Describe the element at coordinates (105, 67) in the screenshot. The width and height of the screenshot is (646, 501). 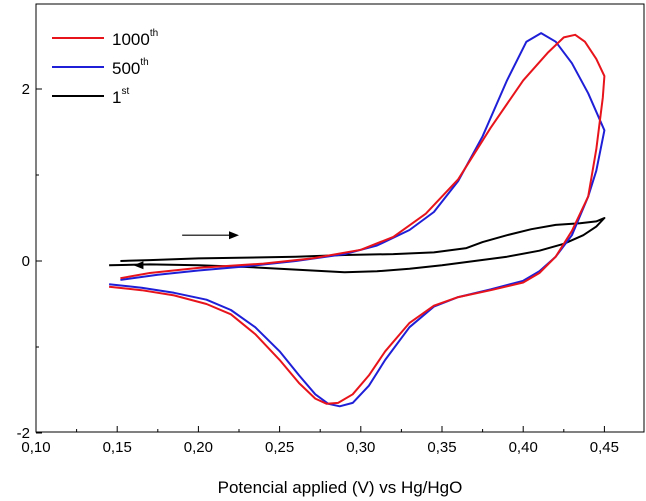
I see `legend: 1000th 500th 1st` at that location.